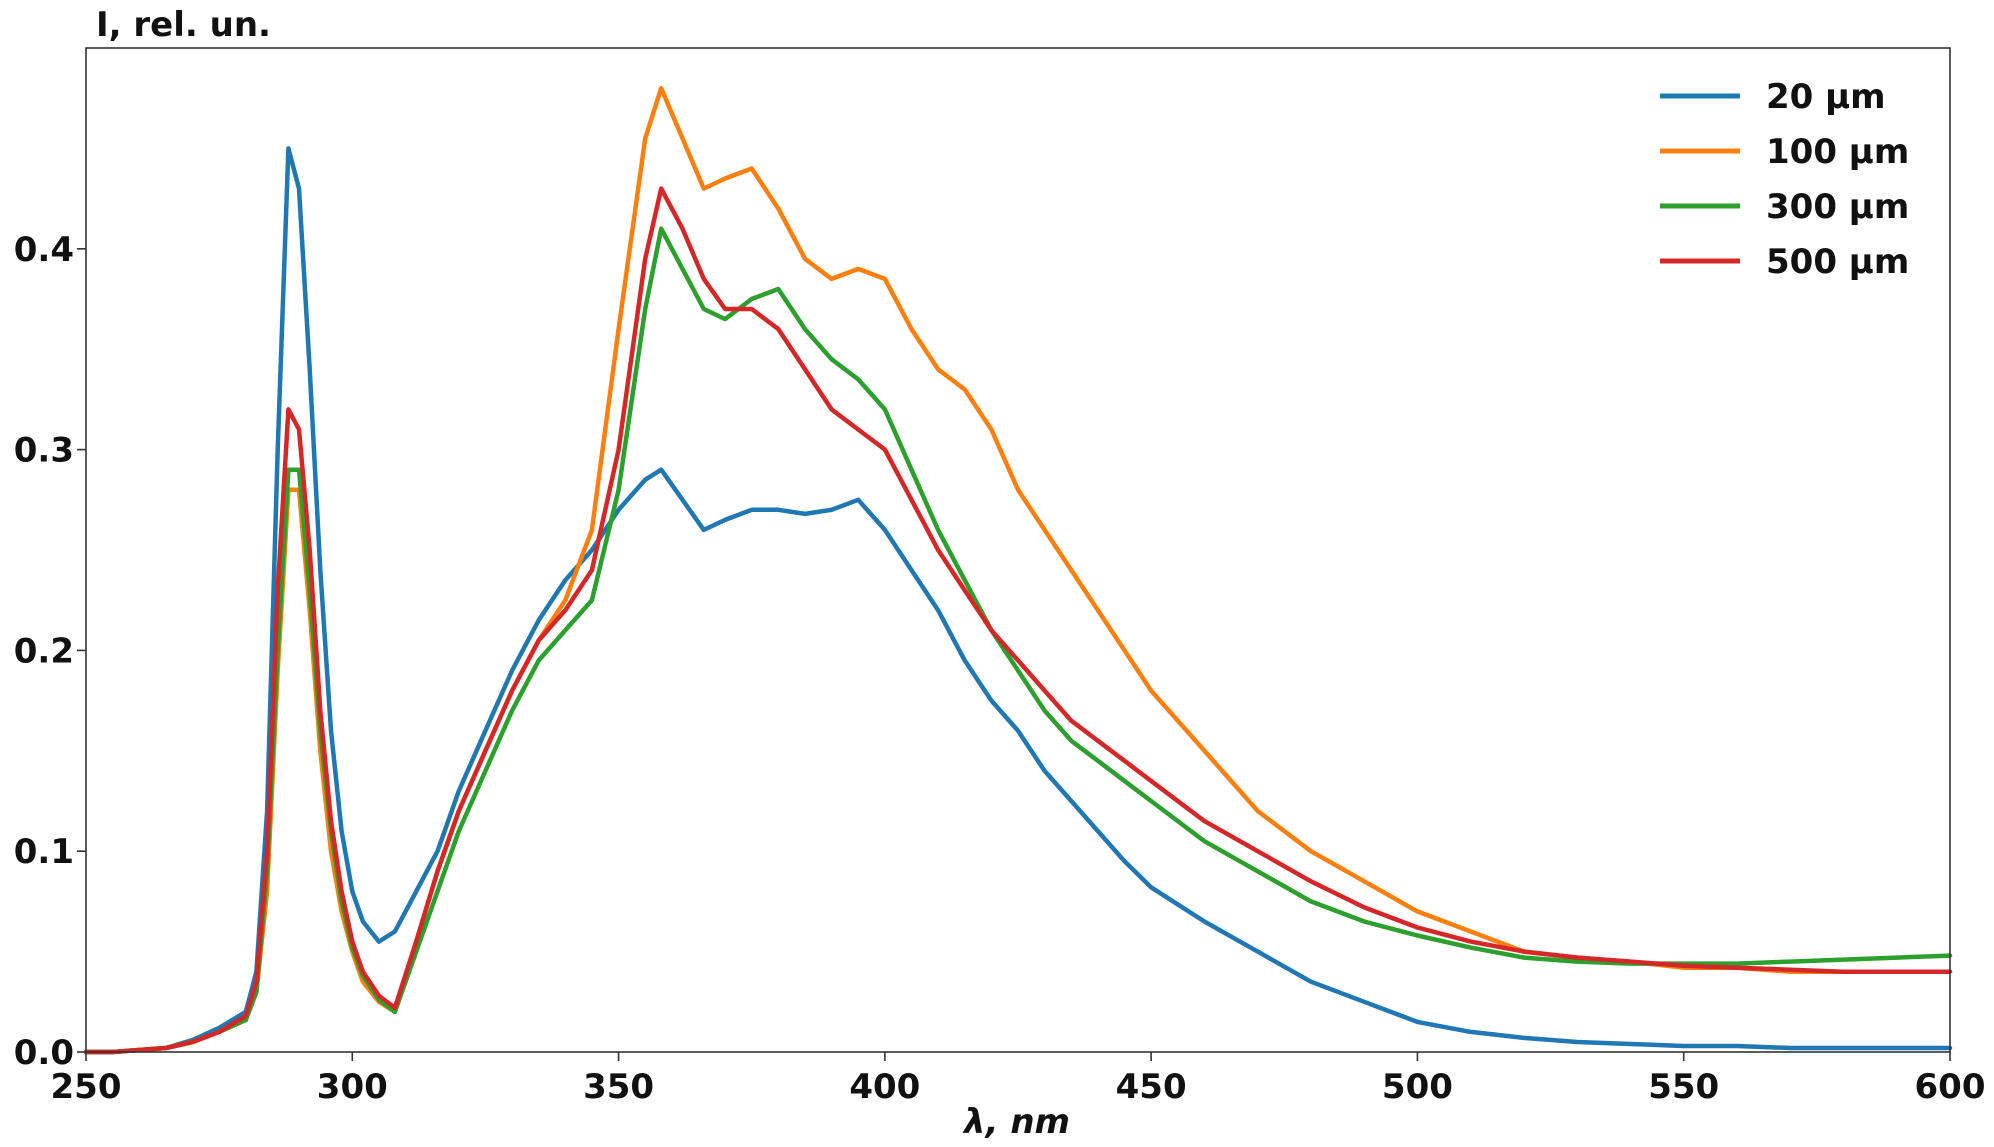 The height and width of the screenshot is (1147, 1994). Describe the element at coordinates (1018, 1079) in the screenshot. I see `x-axis: 250 300 350 400 450 500 550 600` at that location.